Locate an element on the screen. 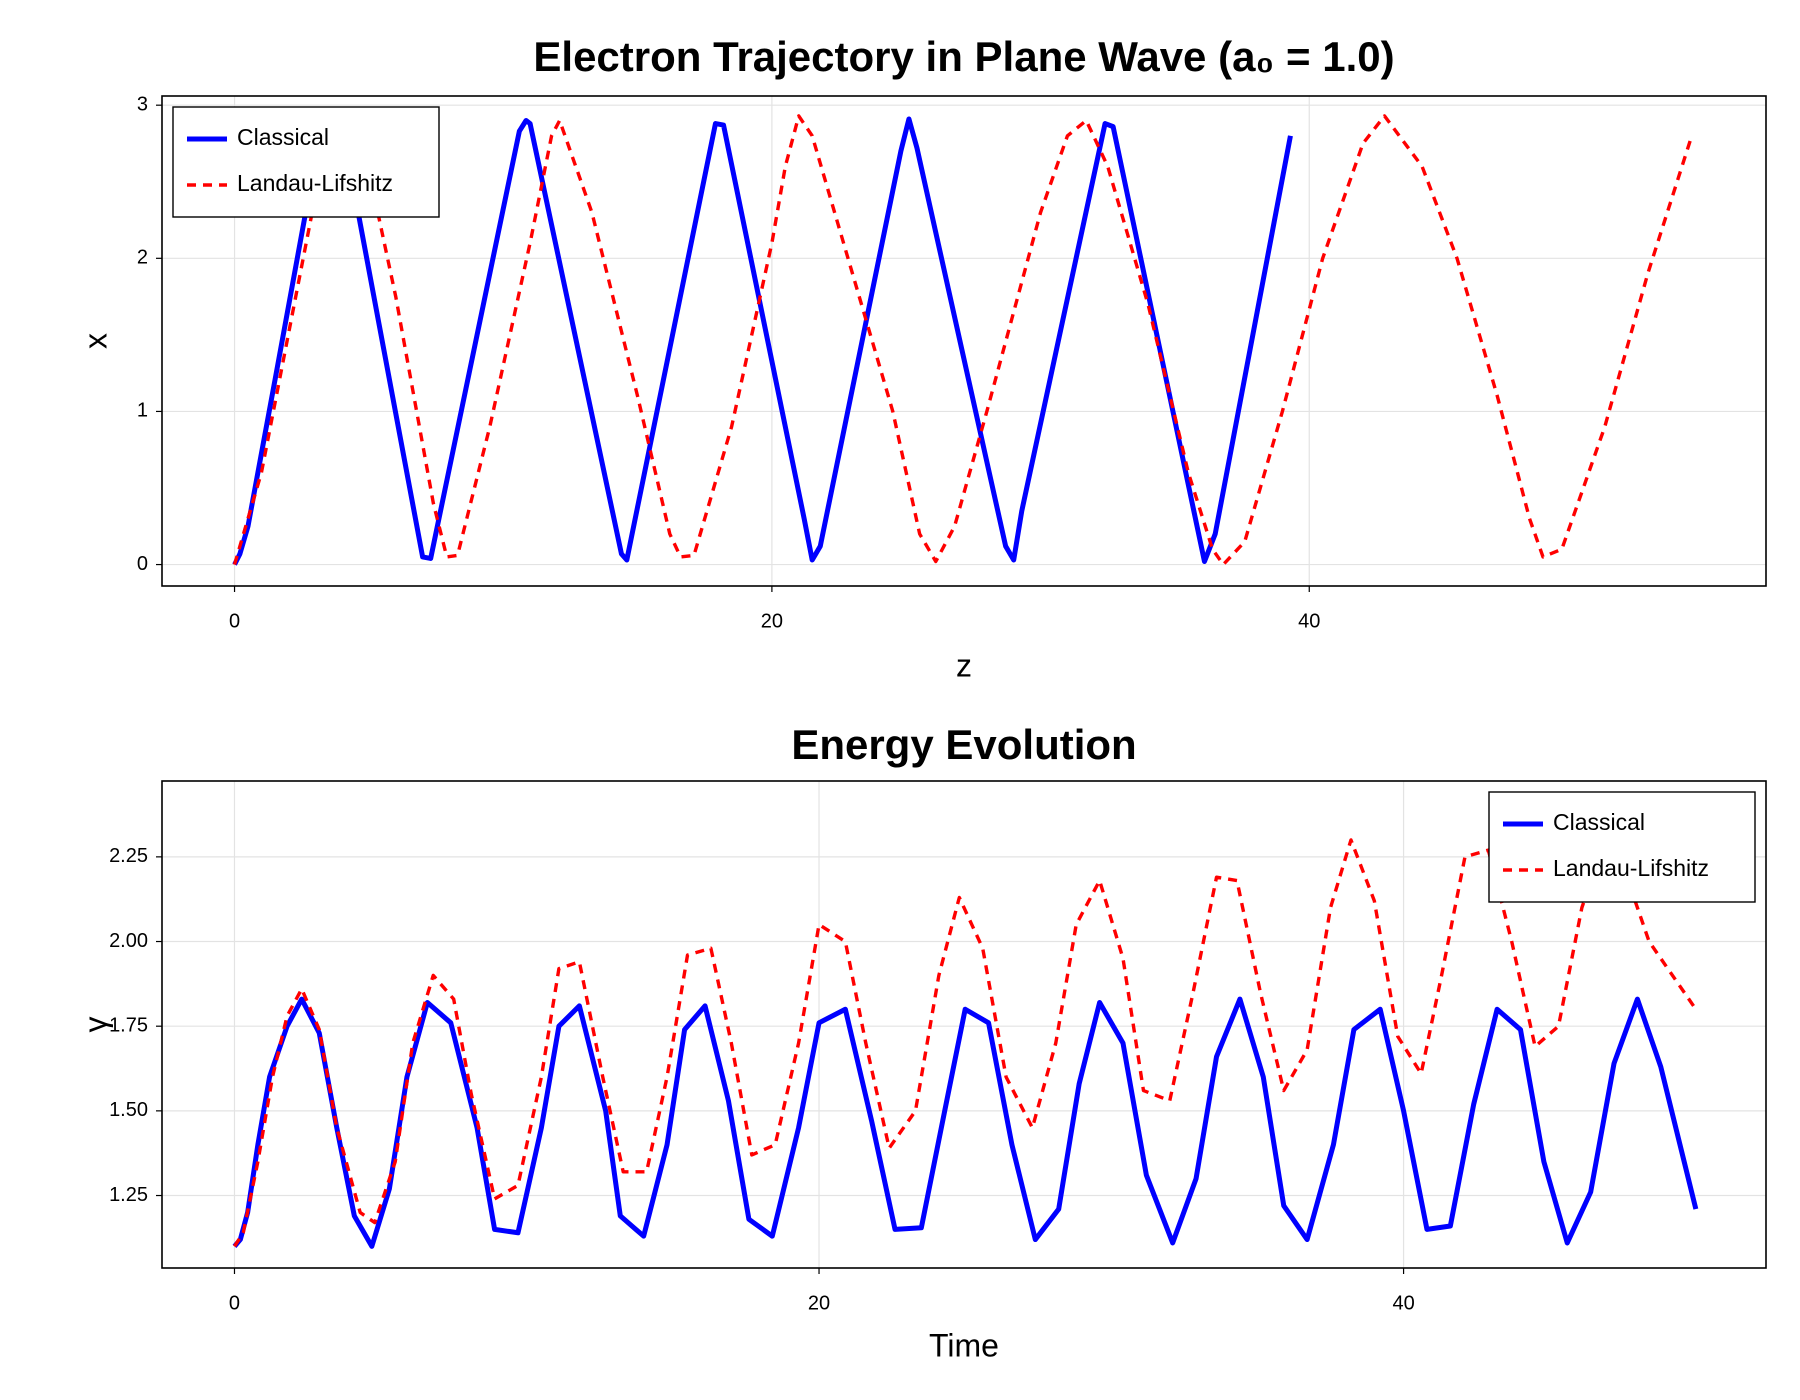  y-tick-label: 2.25 is located at coordinates (128, 856).